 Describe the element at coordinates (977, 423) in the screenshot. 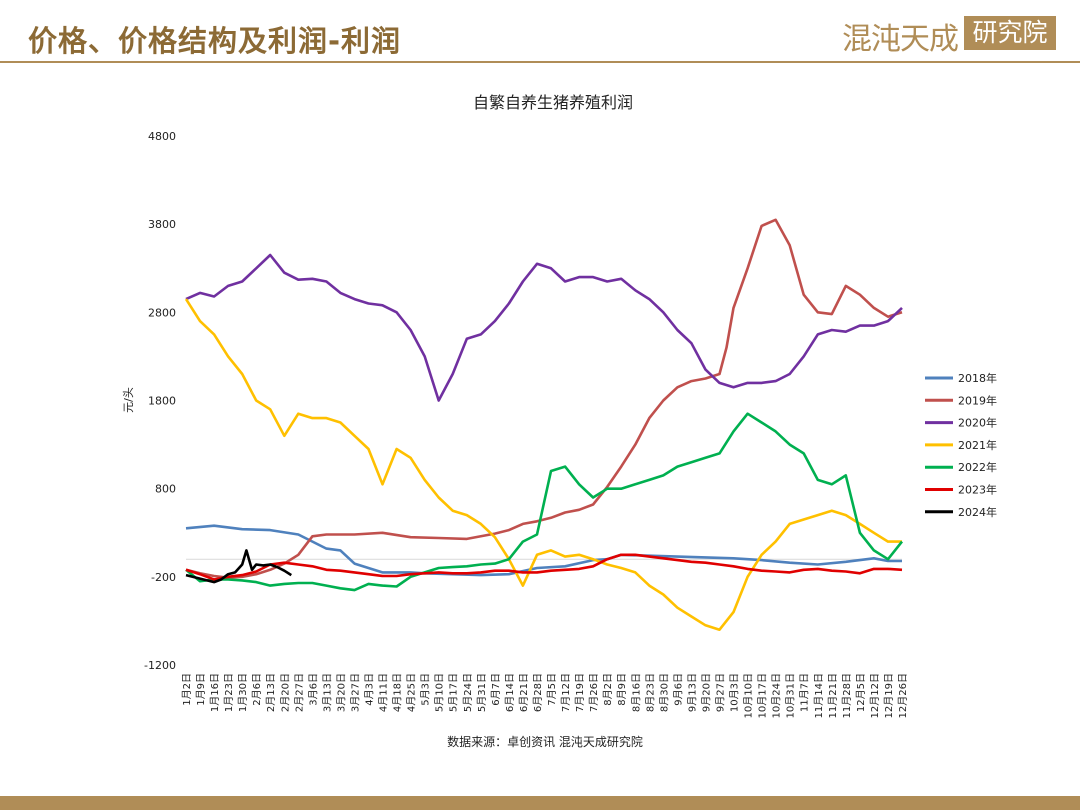

I see `legend-label: 2020年` at that location.